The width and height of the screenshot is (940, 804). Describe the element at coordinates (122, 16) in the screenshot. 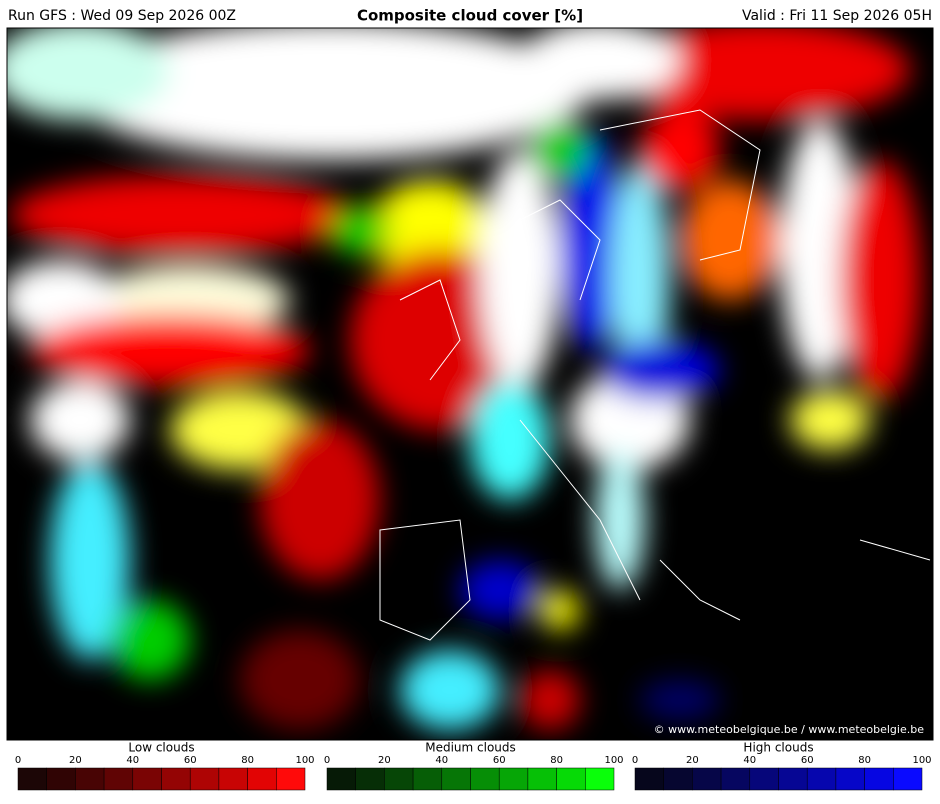

I see `run-label: Run GFS : Wed 09 Sep 2026 00Z` at that location.